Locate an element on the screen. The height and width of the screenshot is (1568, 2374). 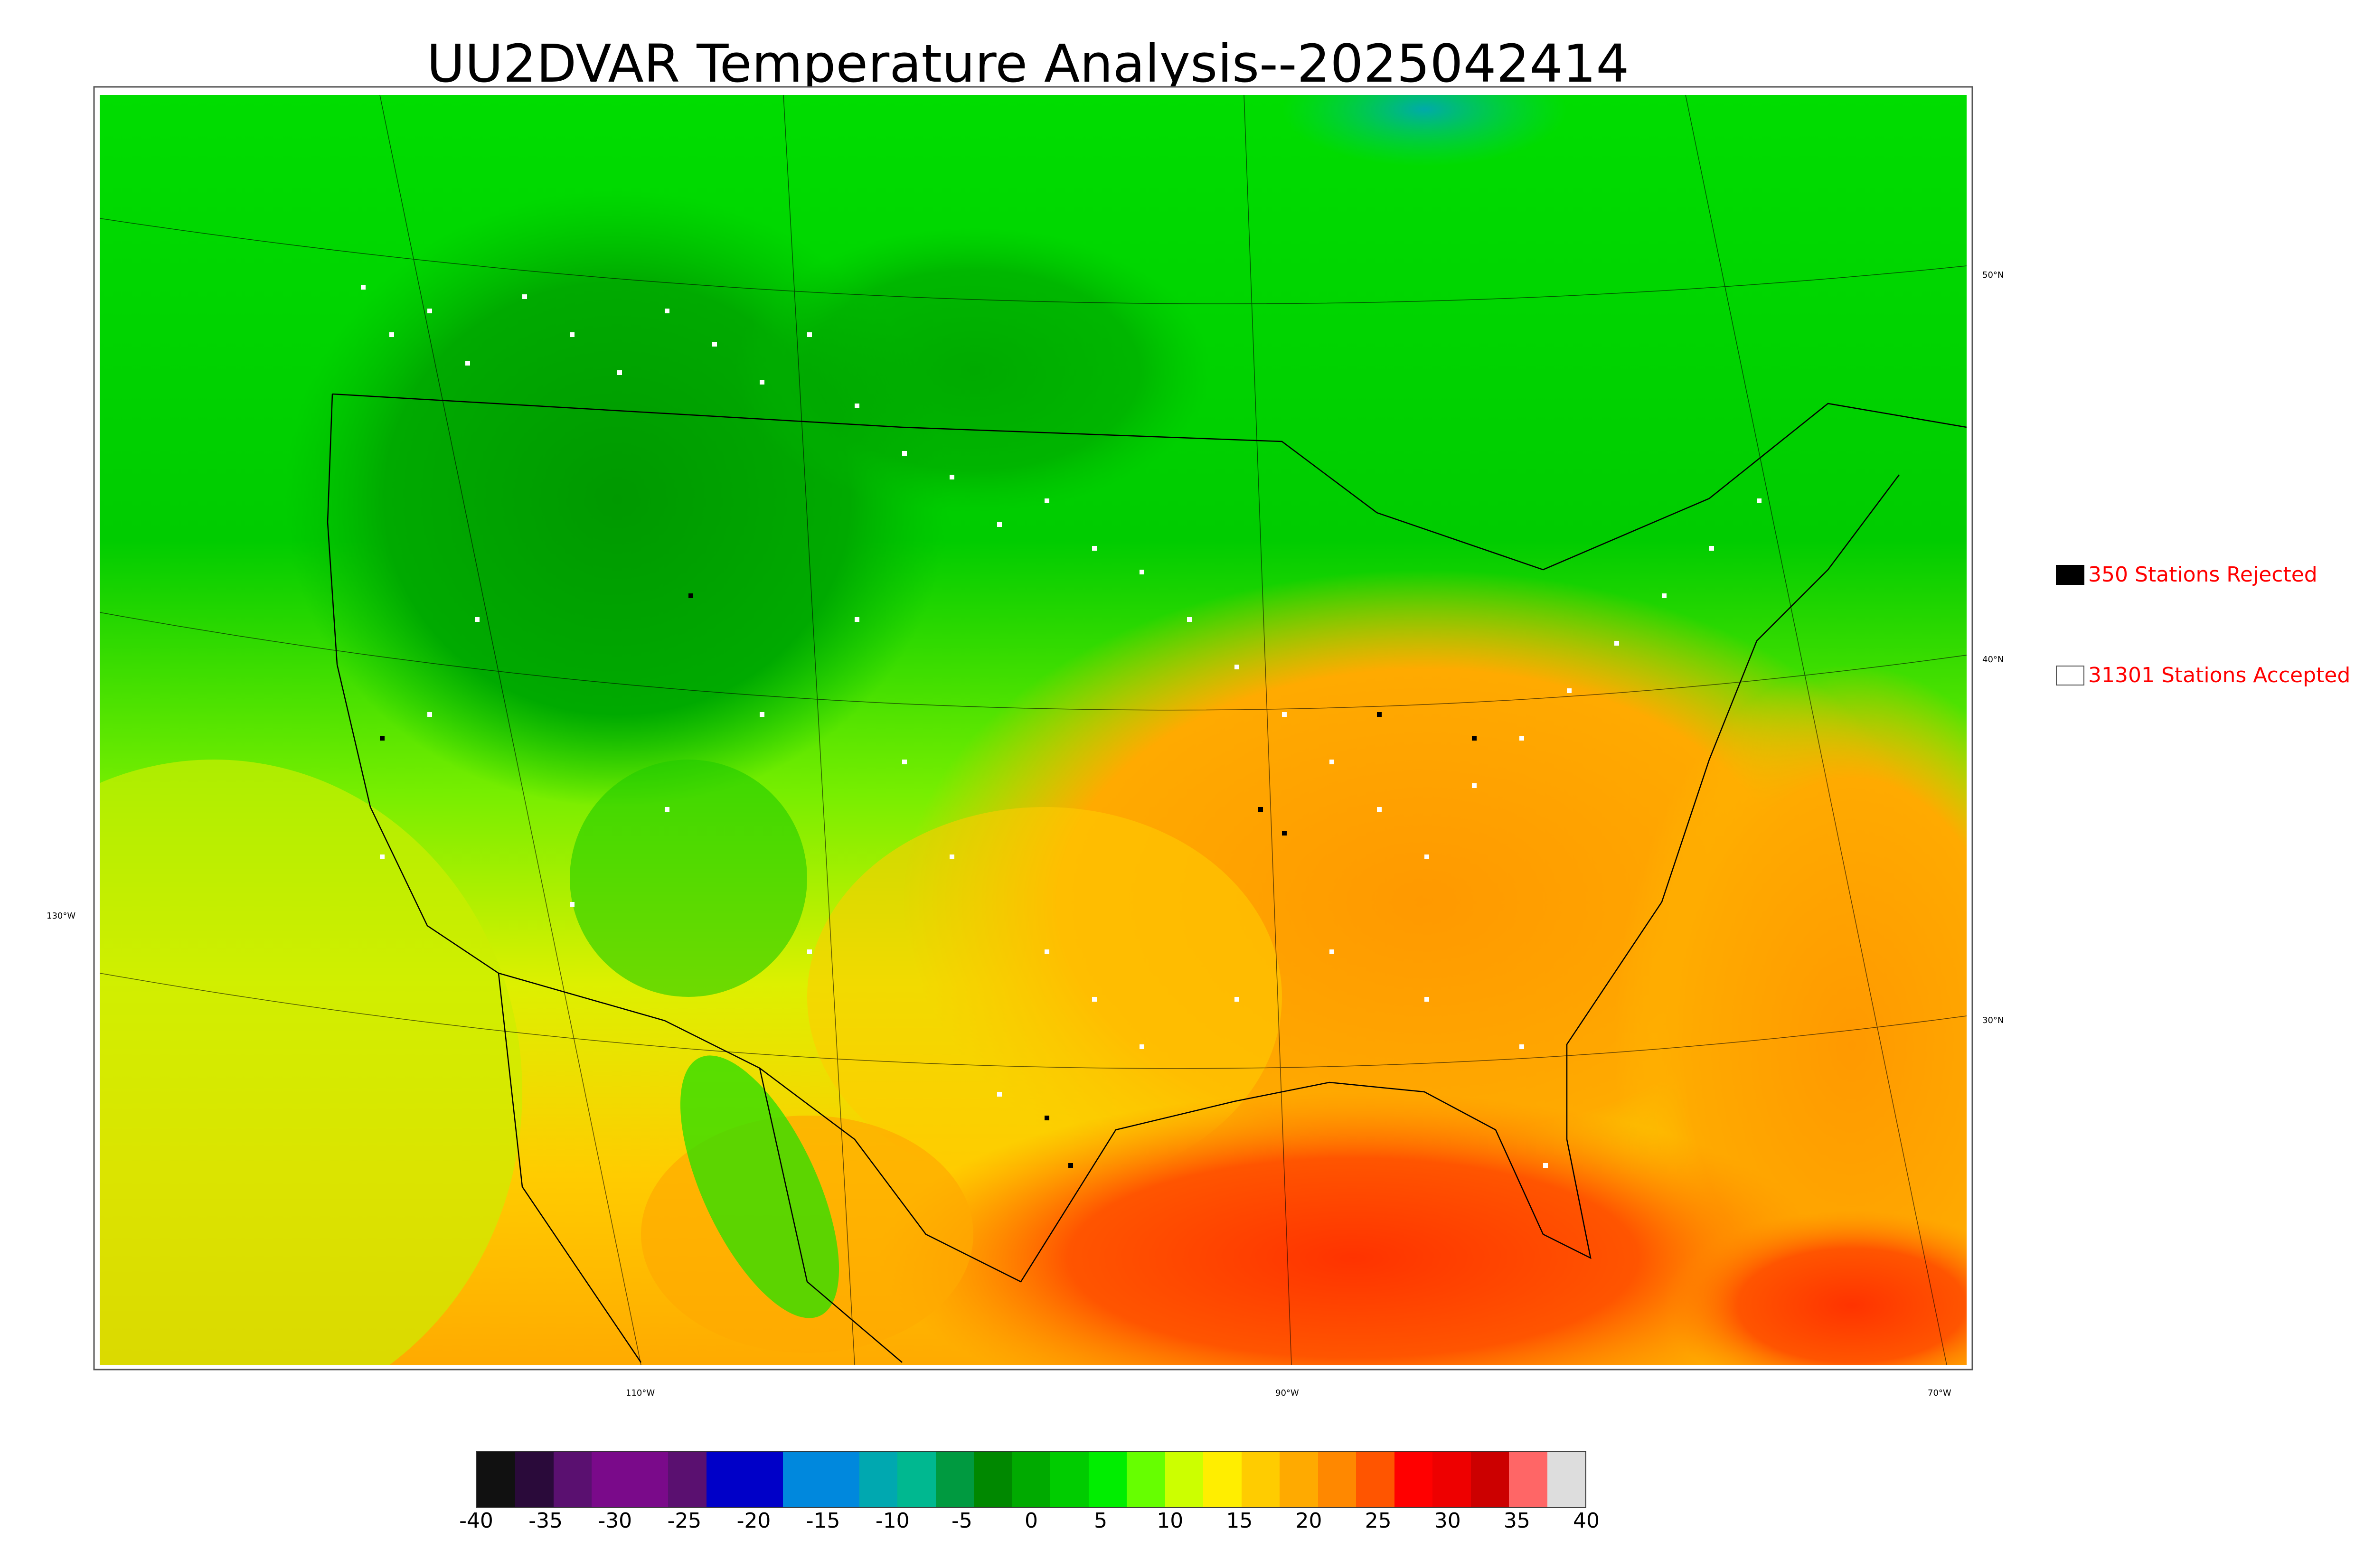
lat-label-50n: 50°N is located at coordinates (1993, 275).